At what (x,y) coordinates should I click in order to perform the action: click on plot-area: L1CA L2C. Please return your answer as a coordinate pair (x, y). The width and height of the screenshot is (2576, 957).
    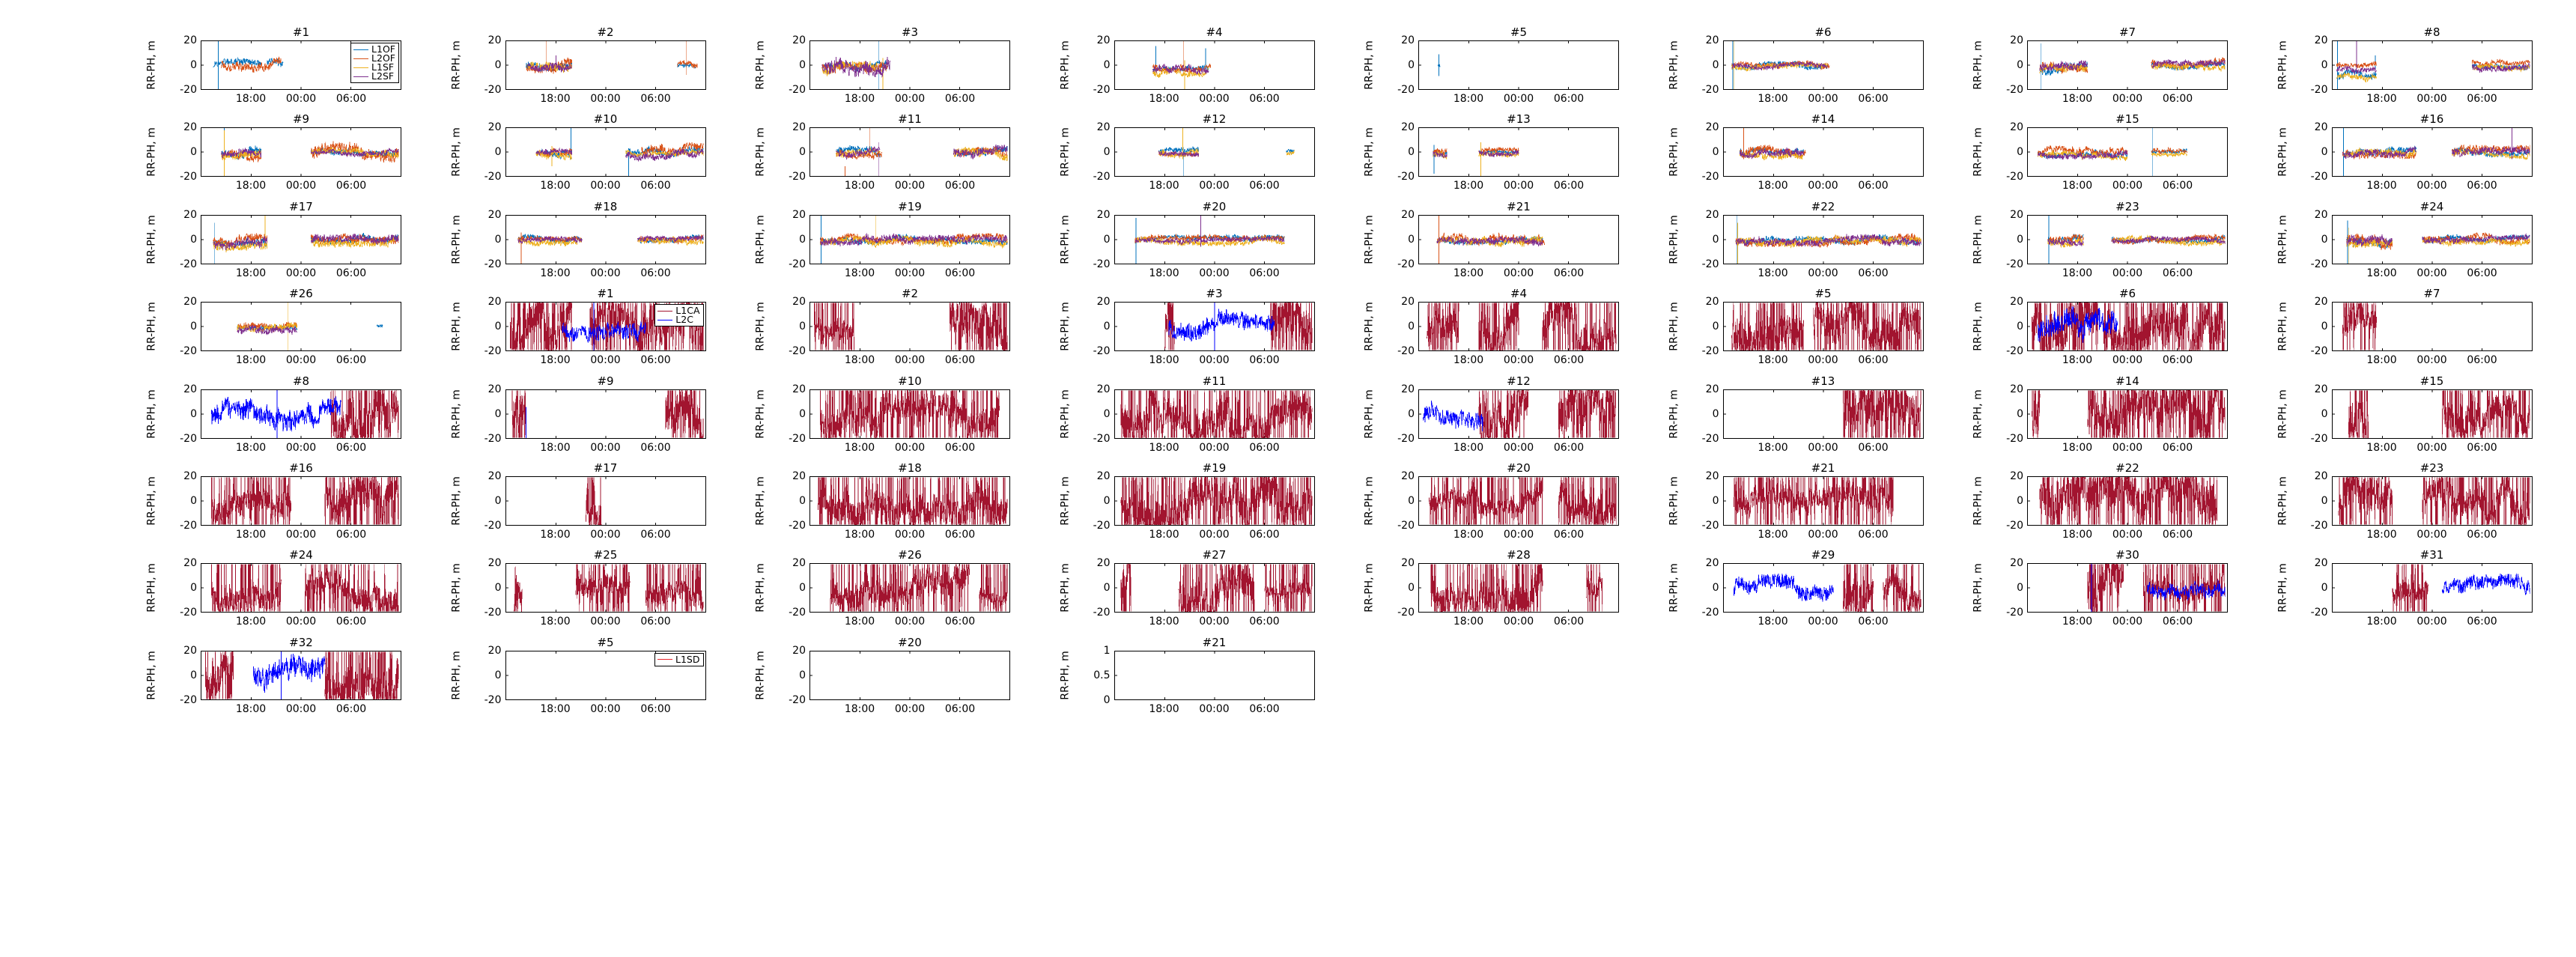
    Looking at the image, I should click on (605, 327).